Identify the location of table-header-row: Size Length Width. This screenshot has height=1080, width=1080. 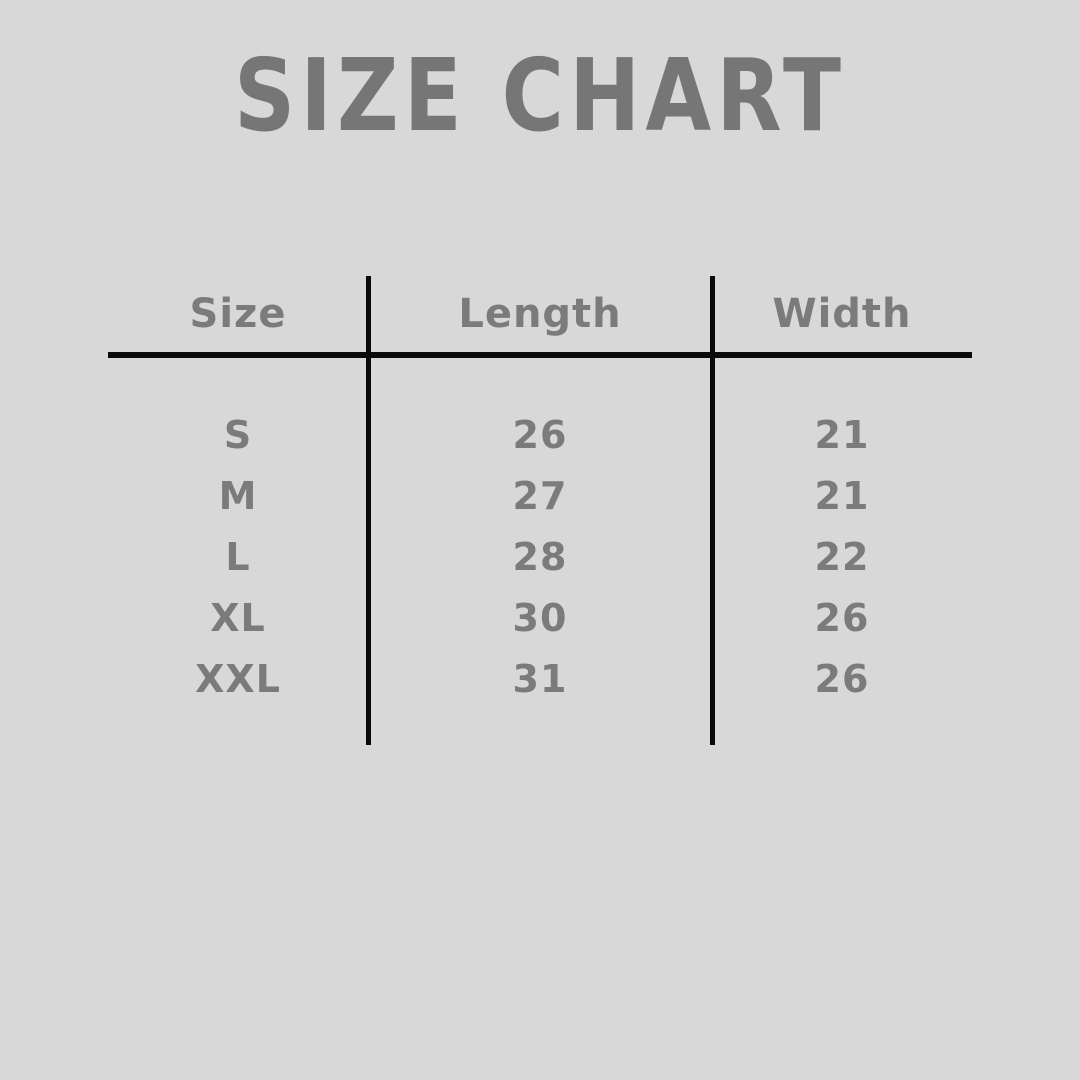
(540, 313).